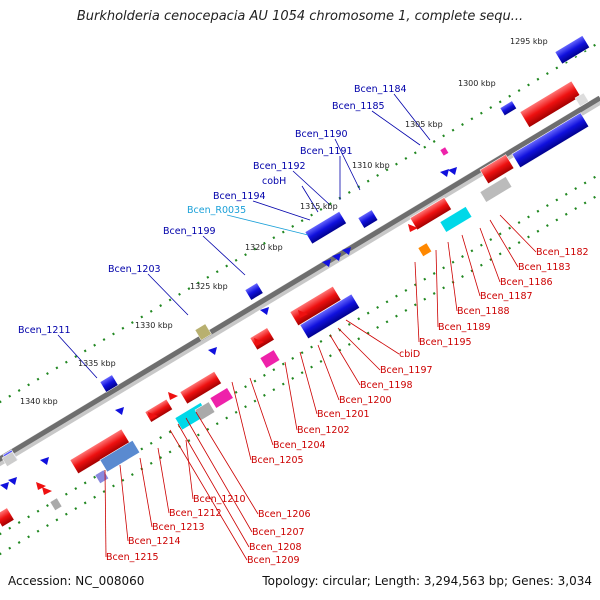 The width and height of the screenshot is (600, 600). I want to click on gene-label: Bcen_1185, so click(358, 106).